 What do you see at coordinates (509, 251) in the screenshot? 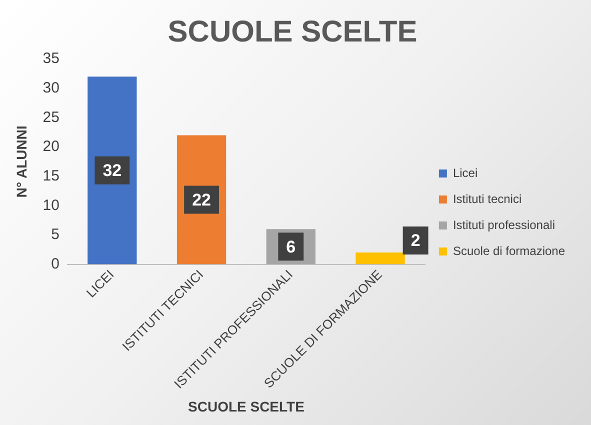
I see `legend-label: Scuole di formazione` at bounding box center [509, 251].